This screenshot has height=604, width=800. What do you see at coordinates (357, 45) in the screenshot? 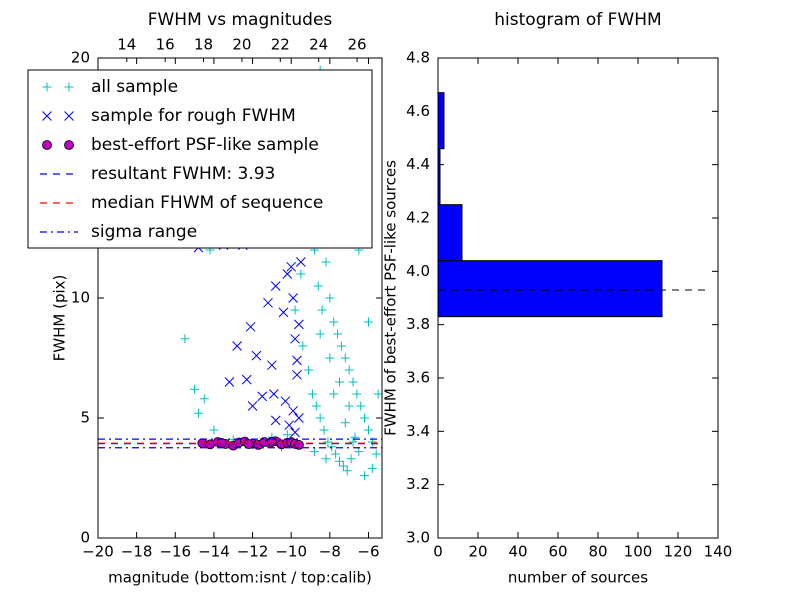
I see `x2-tick-label: 26` at bounding box center [357, 45].